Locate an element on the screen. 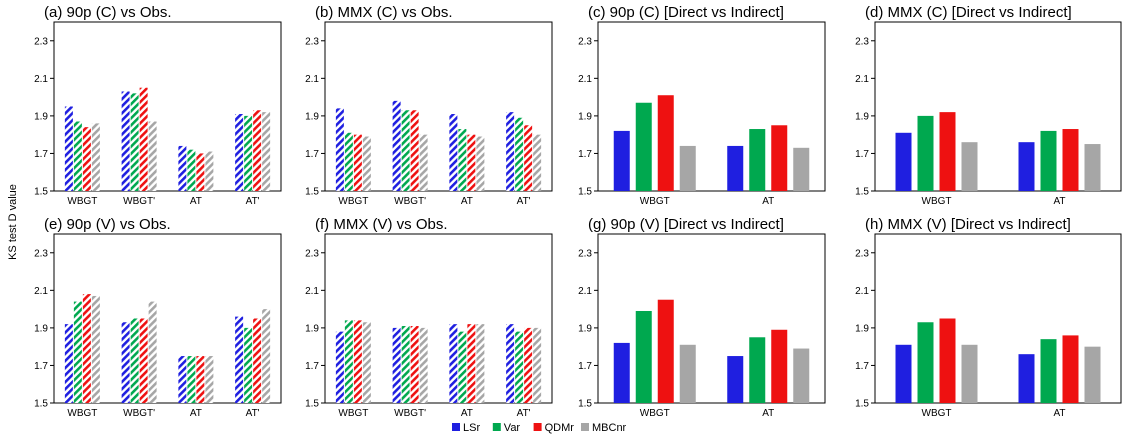  panel-title: (b) MMX (C) vs Obs. is located at coordinates (384, 12).